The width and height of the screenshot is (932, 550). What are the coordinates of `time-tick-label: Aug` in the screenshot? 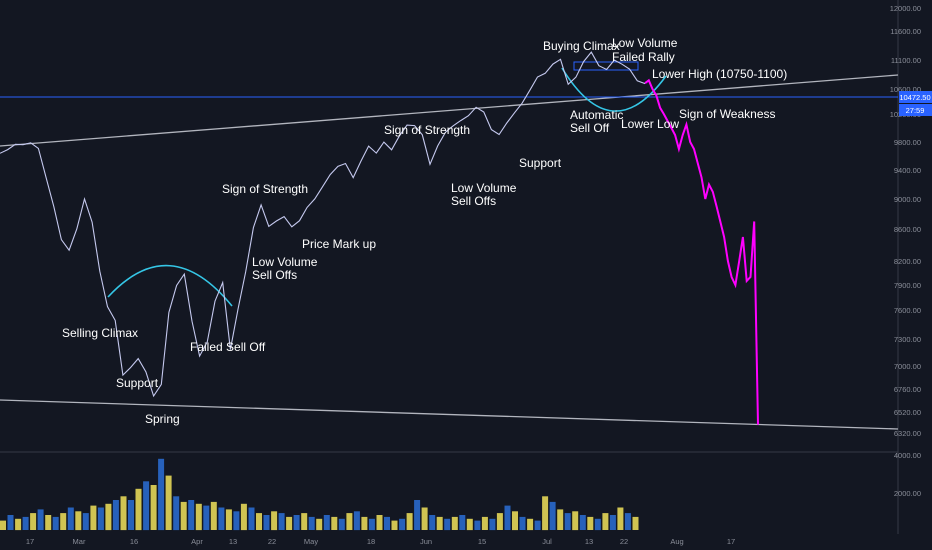 It's located at (676, 541).